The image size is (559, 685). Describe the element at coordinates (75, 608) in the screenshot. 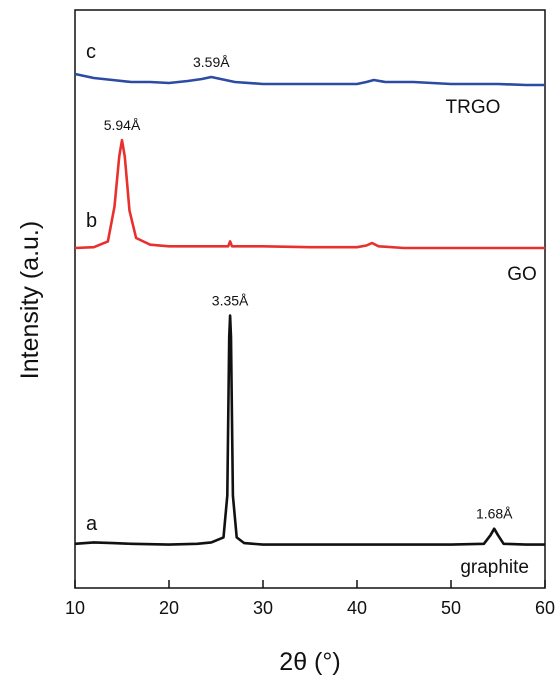

I see `x-tick-label: 10` at that location.